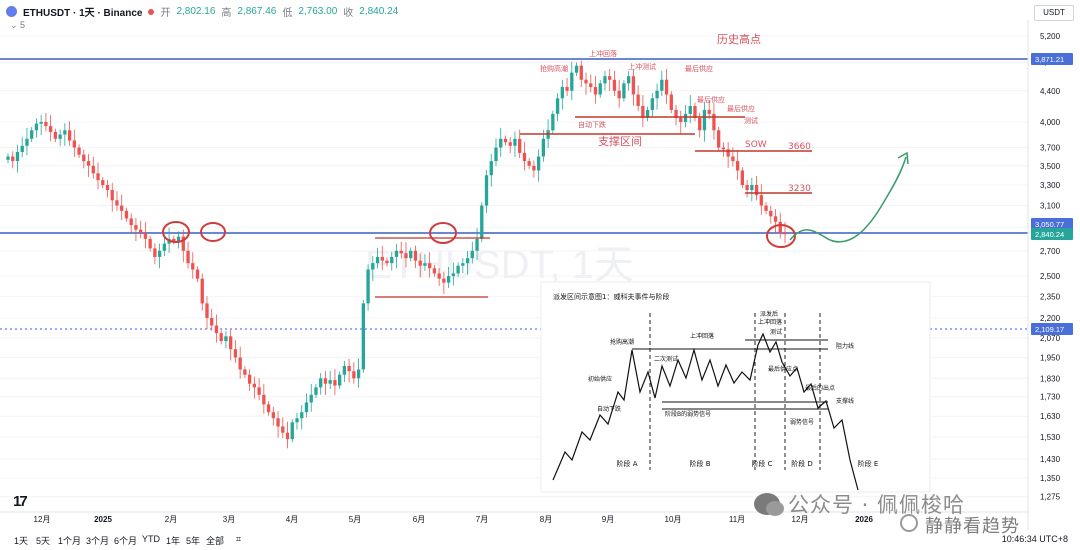  What do you see at coordinates (799, 189) in the screenshot?
I see `level-3230-label: 3230` at bounding box center [799, 189].